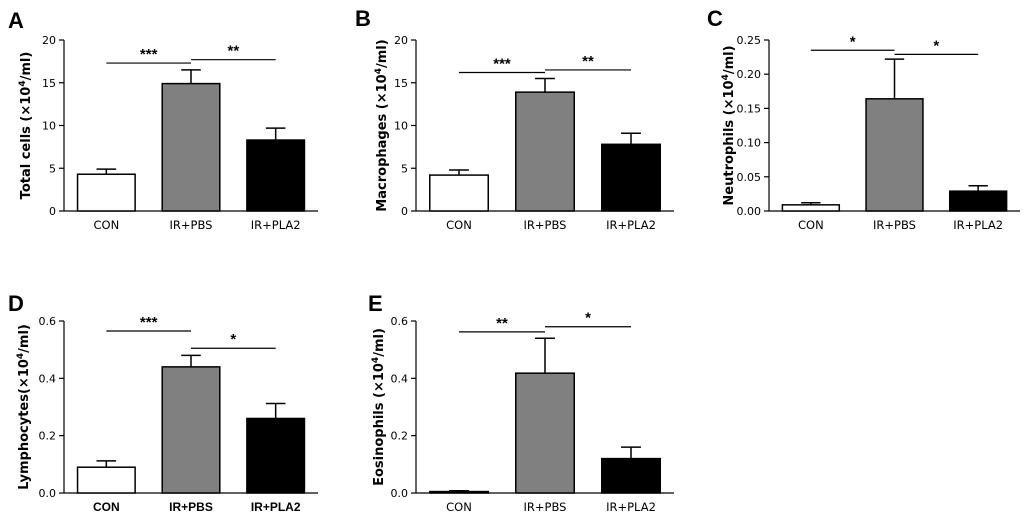  I want to click on y-axis-label: Macrophages (×104/ml), so click(382, 125).